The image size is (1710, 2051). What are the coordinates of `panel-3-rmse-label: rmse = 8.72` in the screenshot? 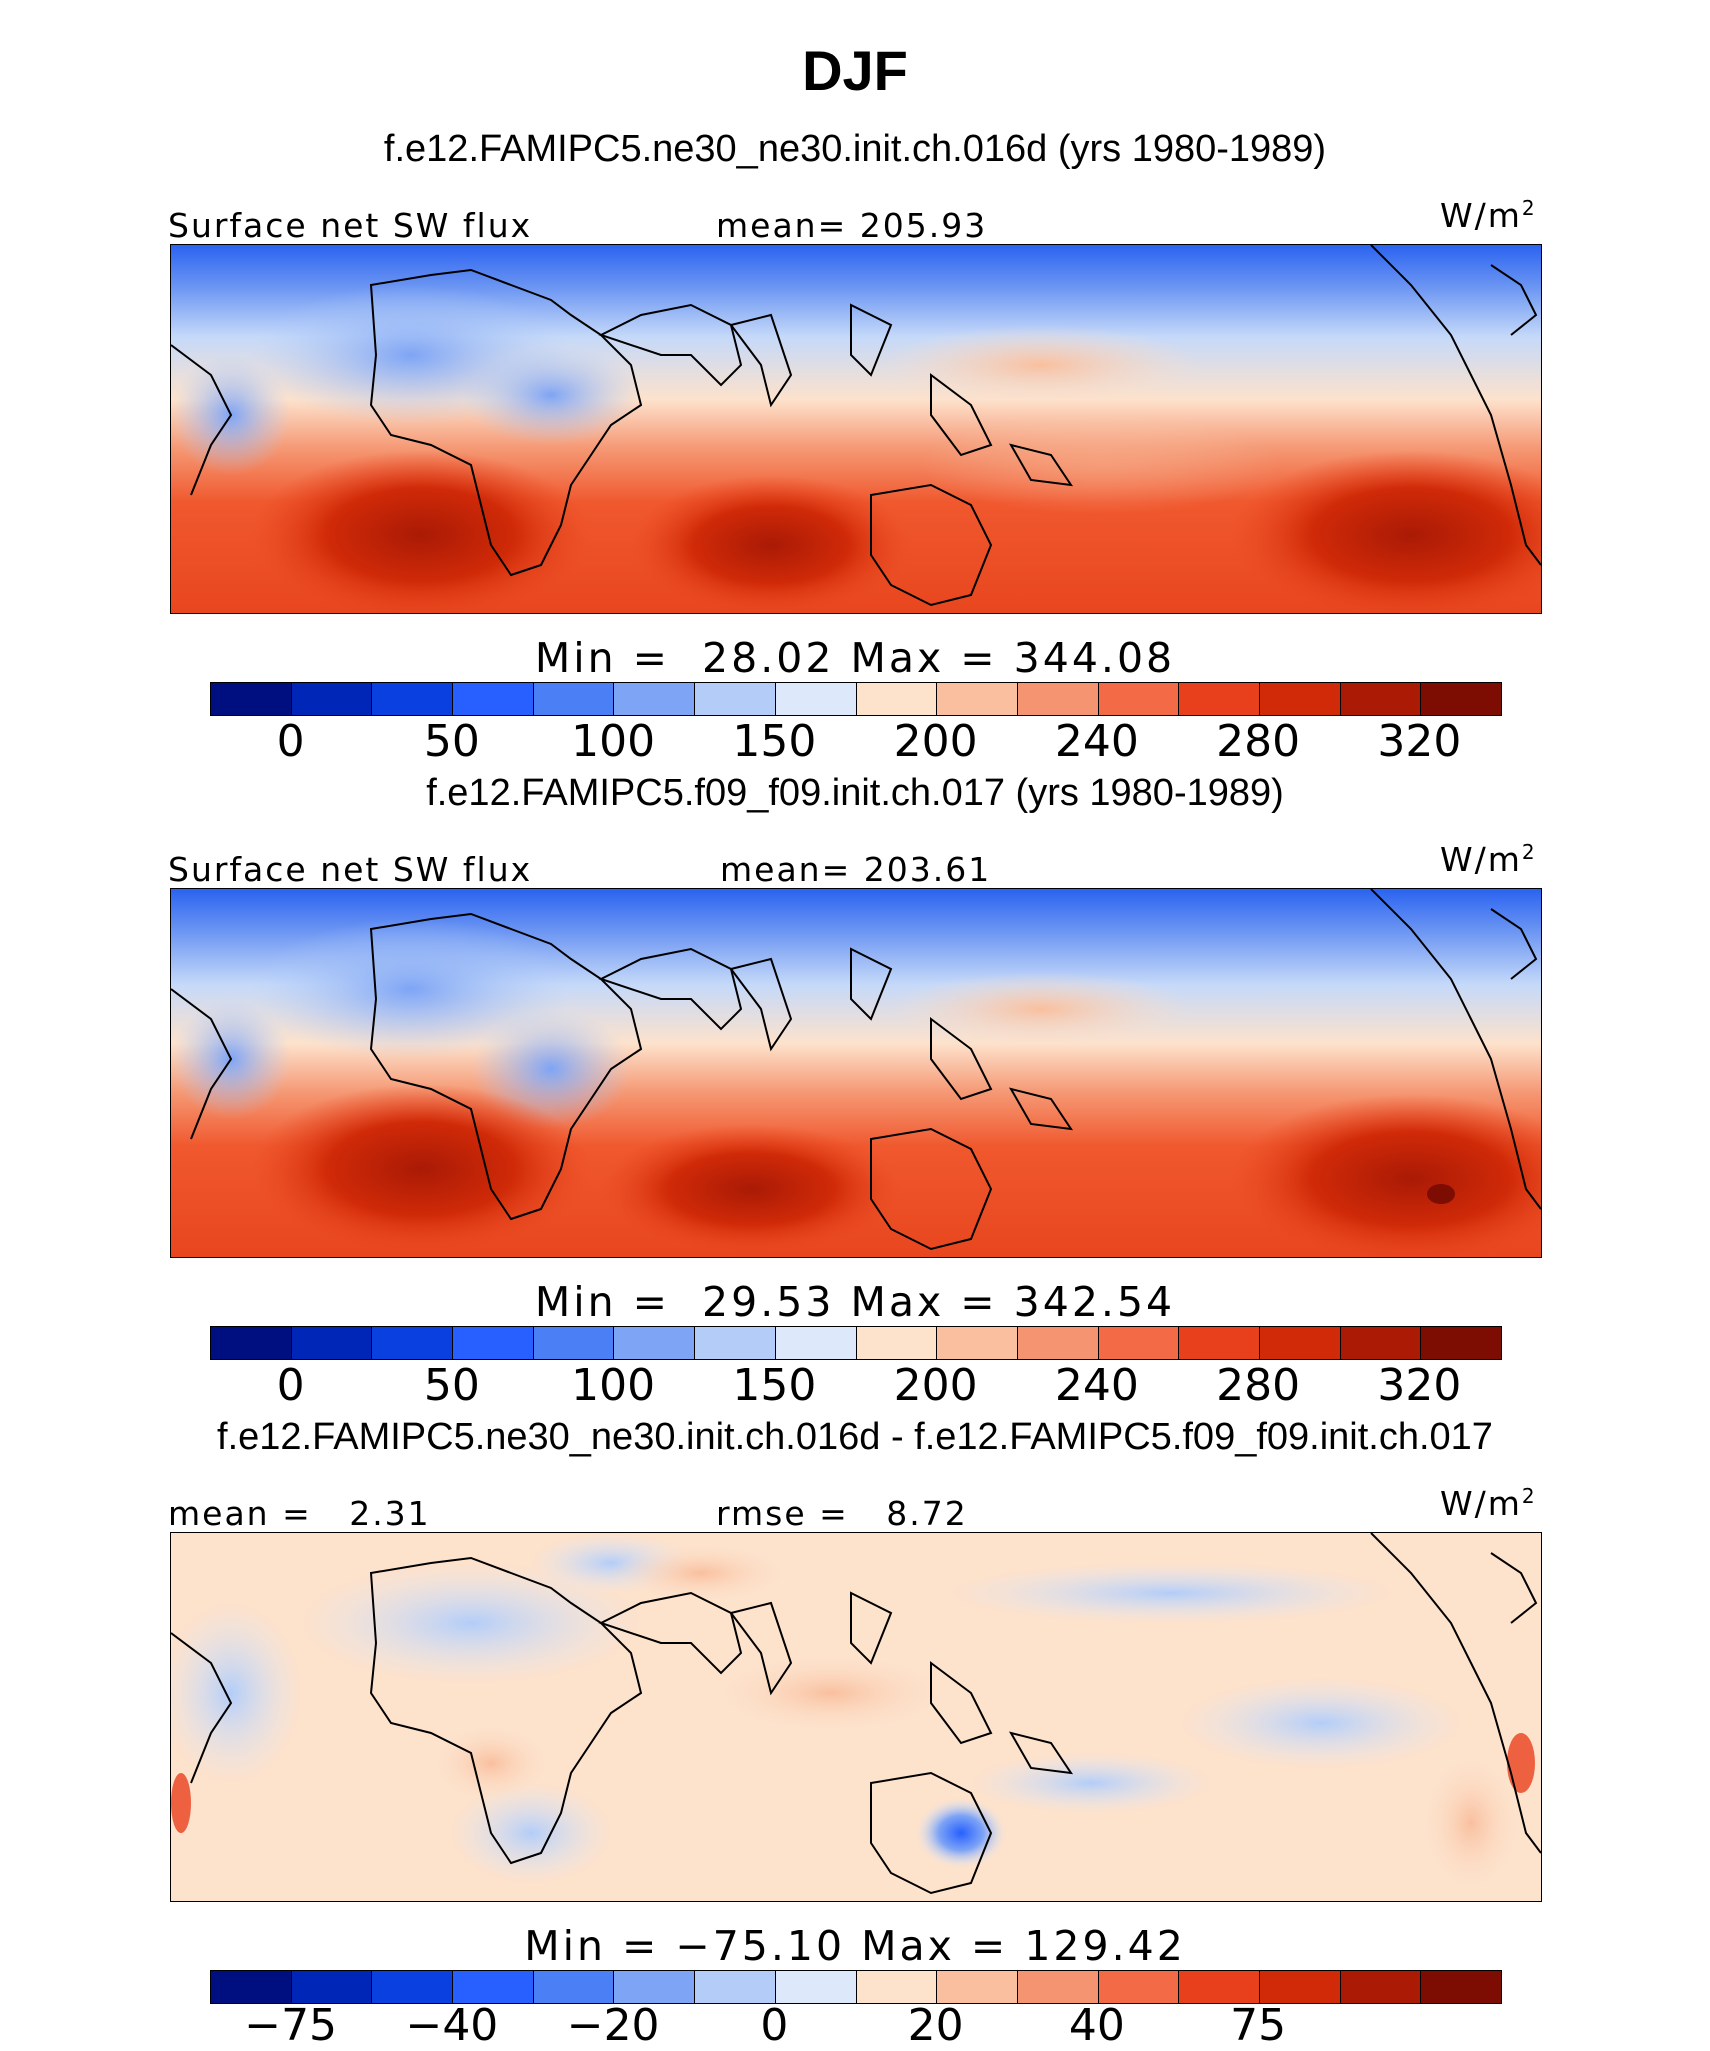 It's located at (842, 1513).